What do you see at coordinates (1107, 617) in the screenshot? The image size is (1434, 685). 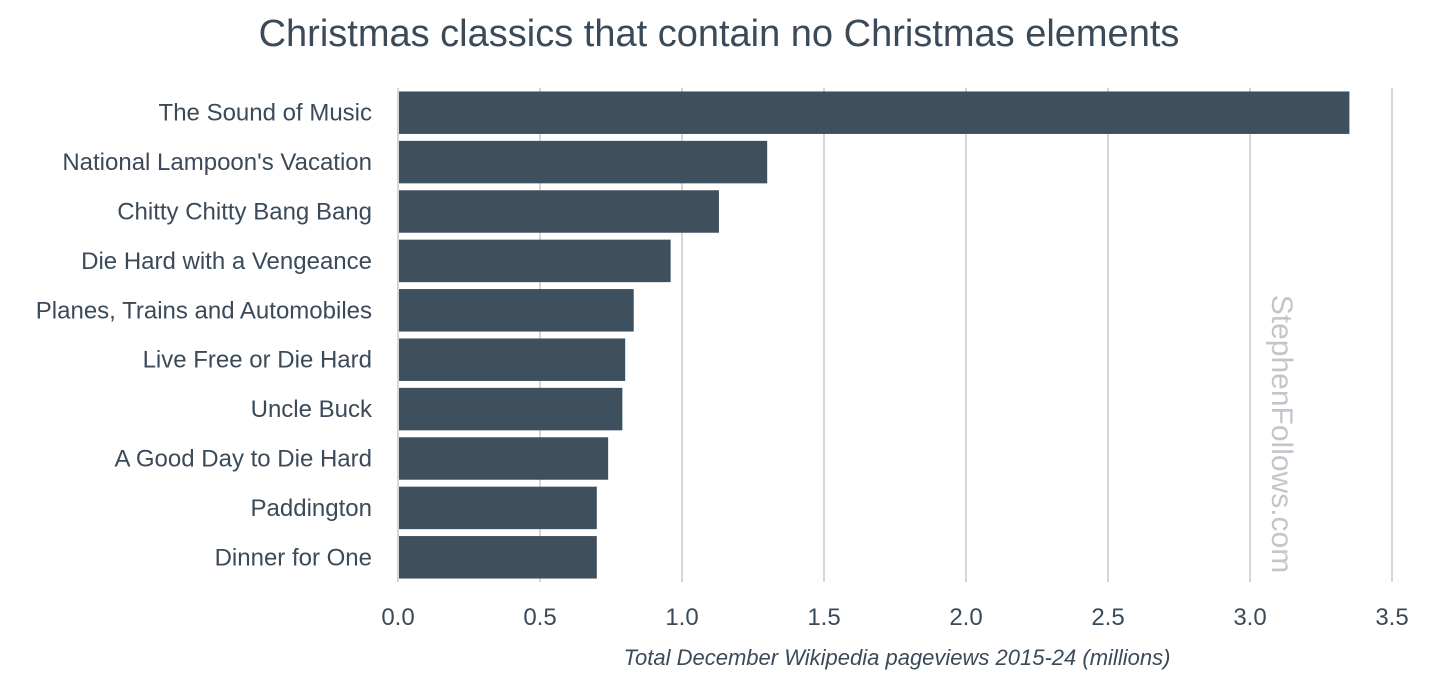 I see `x-tick-label: 2.5` at bounding box center [1107, 617].